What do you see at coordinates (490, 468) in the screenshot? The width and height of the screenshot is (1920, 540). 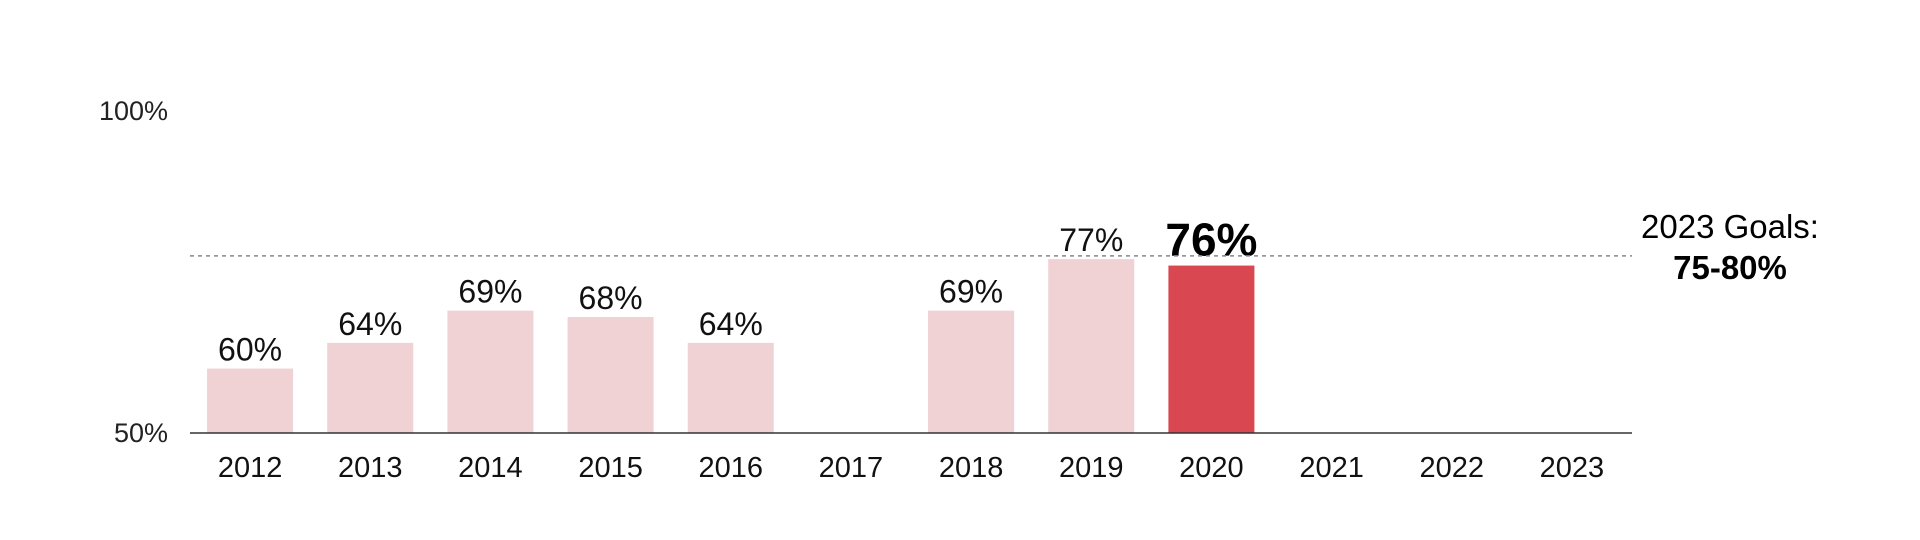 I see `x-tick-2014: 2014` at bounding box center [490, 468].